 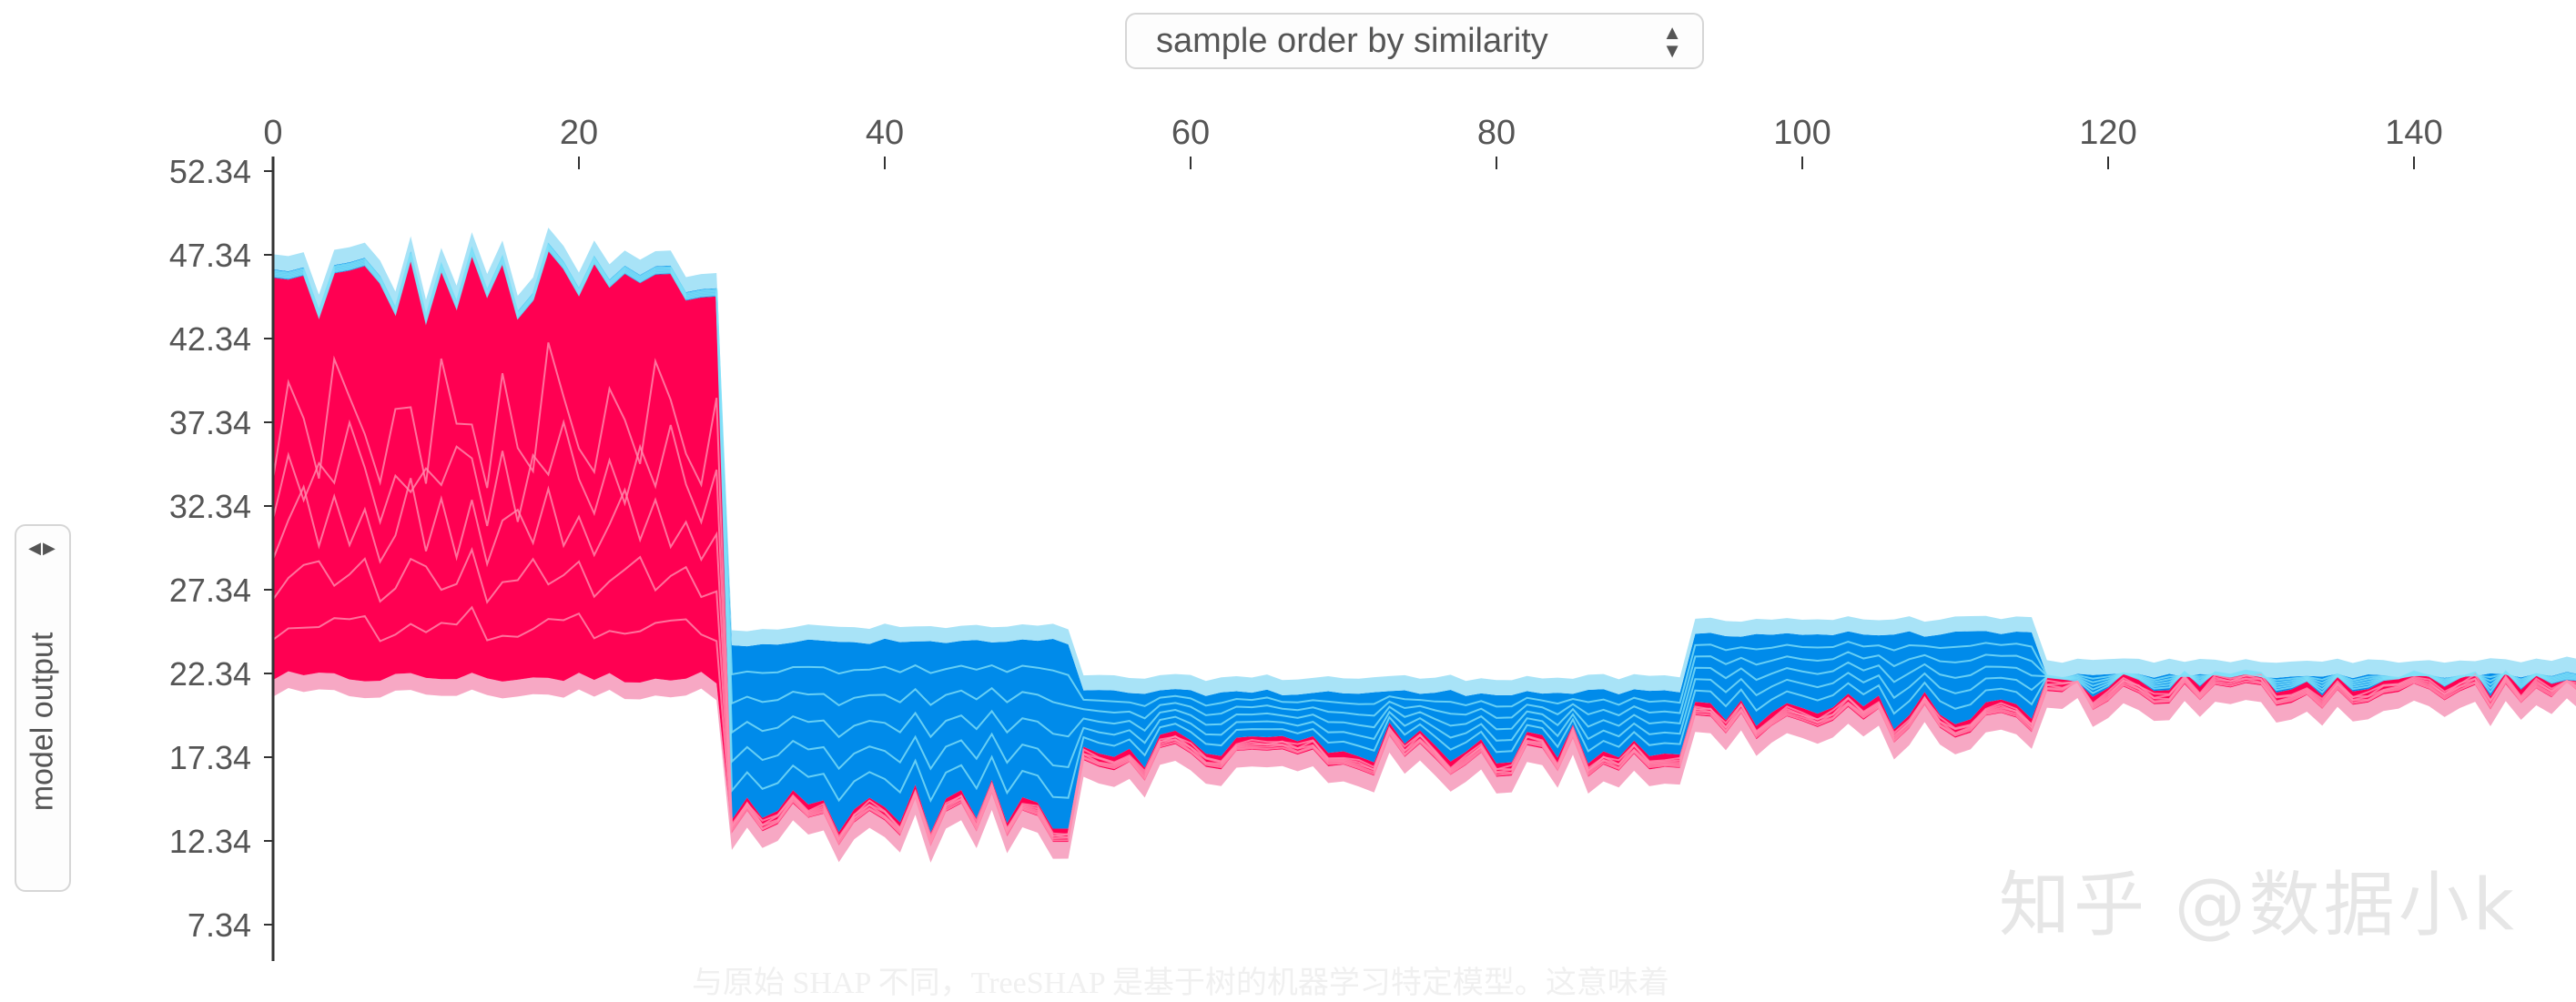 I want to click on yaxis-select: ◀▶ model output, so click(x=43, y=708).